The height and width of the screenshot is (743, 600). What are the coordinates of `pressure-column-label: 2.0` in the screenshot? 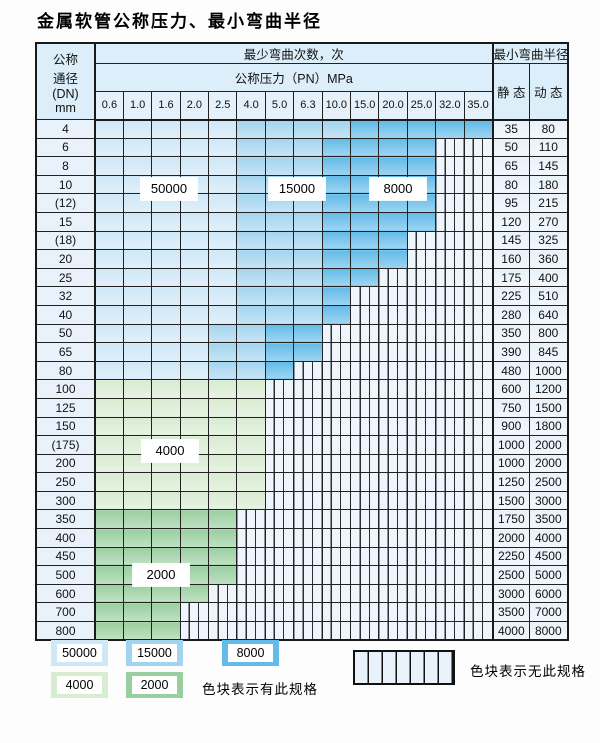 It's located at (194, 106).